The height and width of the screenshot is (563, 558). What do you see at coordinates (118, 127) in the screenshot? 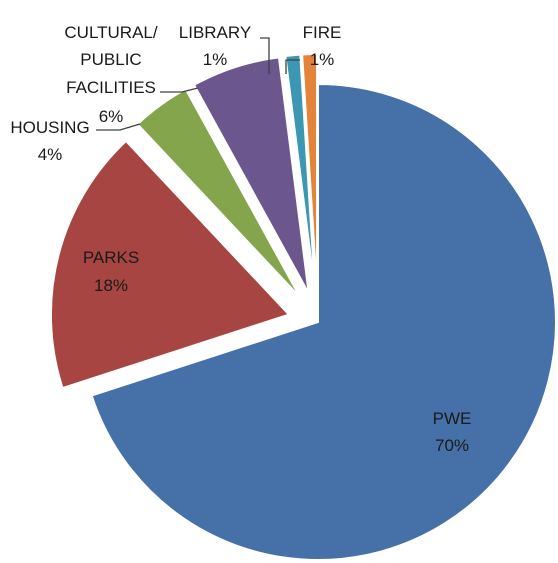
I see `leader-line-housing` at bounding box center [118, 127].